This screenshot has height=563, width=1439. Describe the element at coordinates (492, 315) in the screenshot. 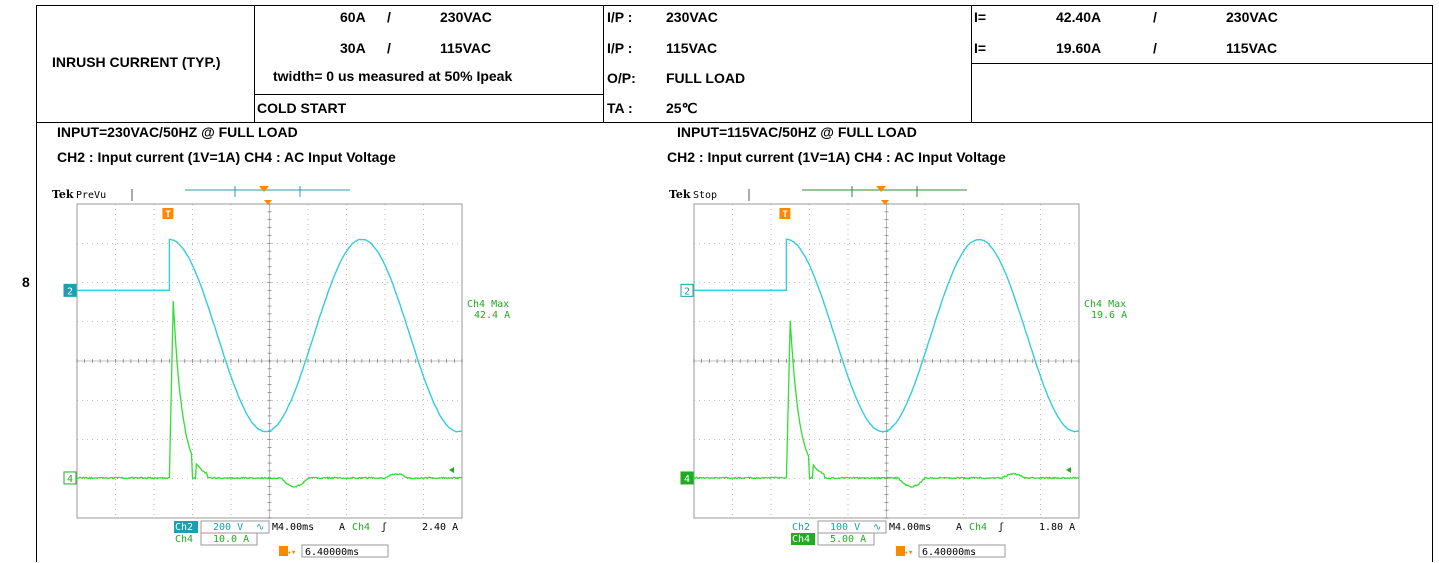

I see `measurement-value: 42.4 A` at that location.